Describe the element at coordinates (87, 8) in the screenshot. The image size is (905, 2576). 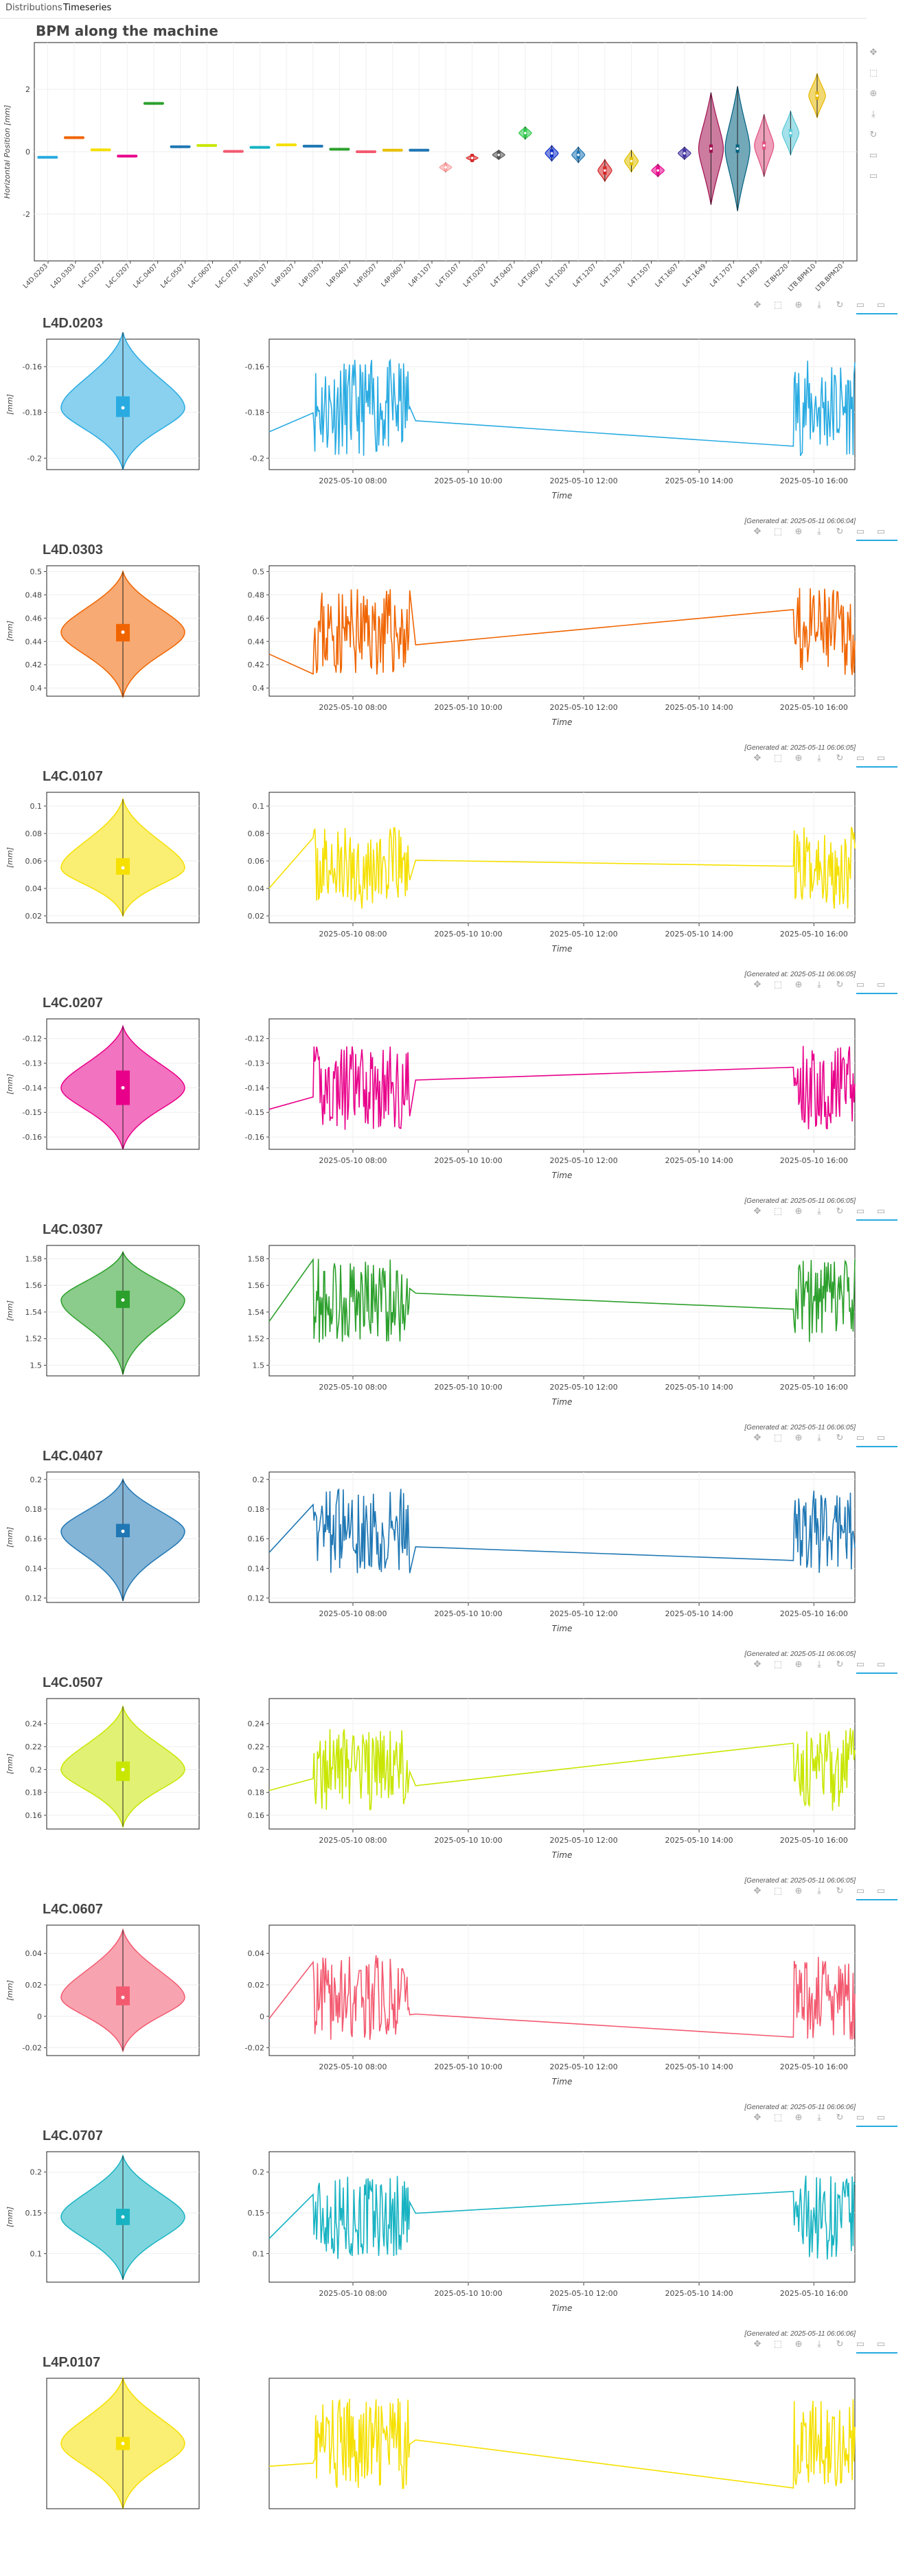
I see `tab-timeseries: Timeseries` at that location.